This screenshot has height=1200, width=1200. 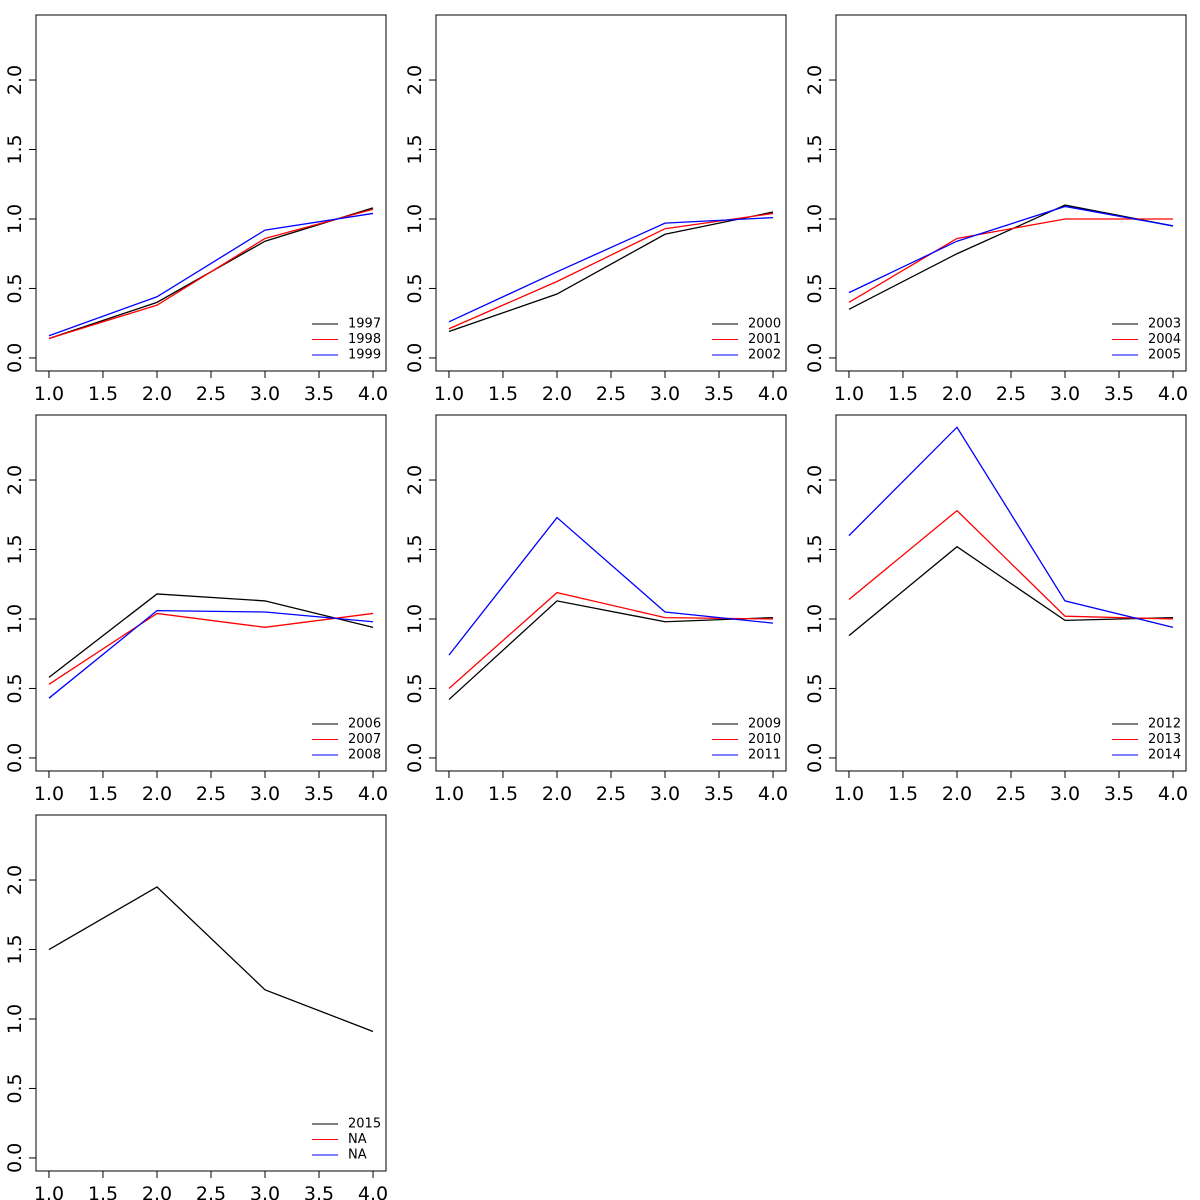 I want to click on legend-label: 2015, so click(x=364, y=1124).